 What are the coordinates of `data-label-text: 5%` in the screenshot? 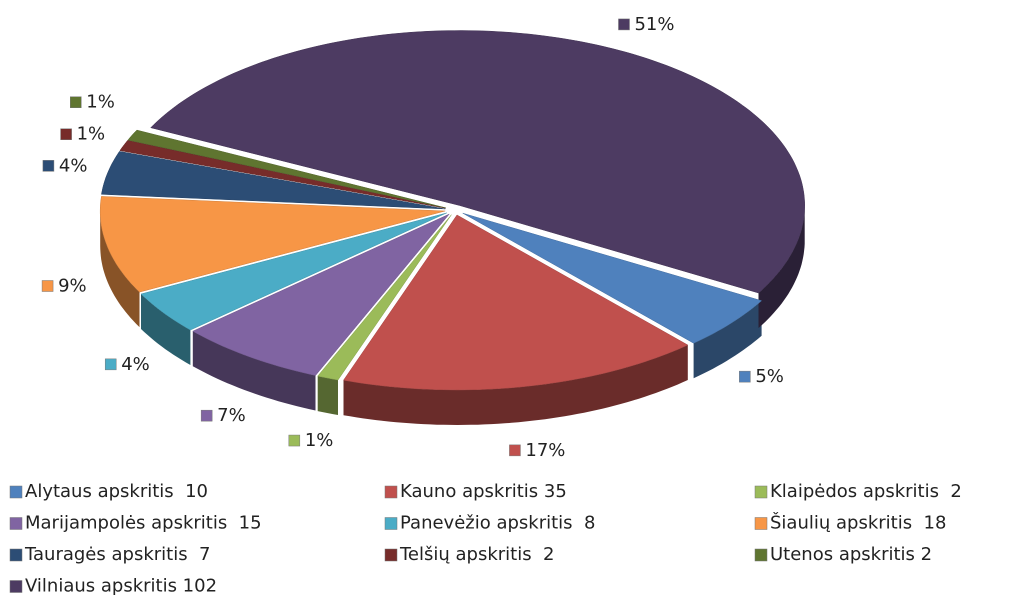 It's located at (769, 376).